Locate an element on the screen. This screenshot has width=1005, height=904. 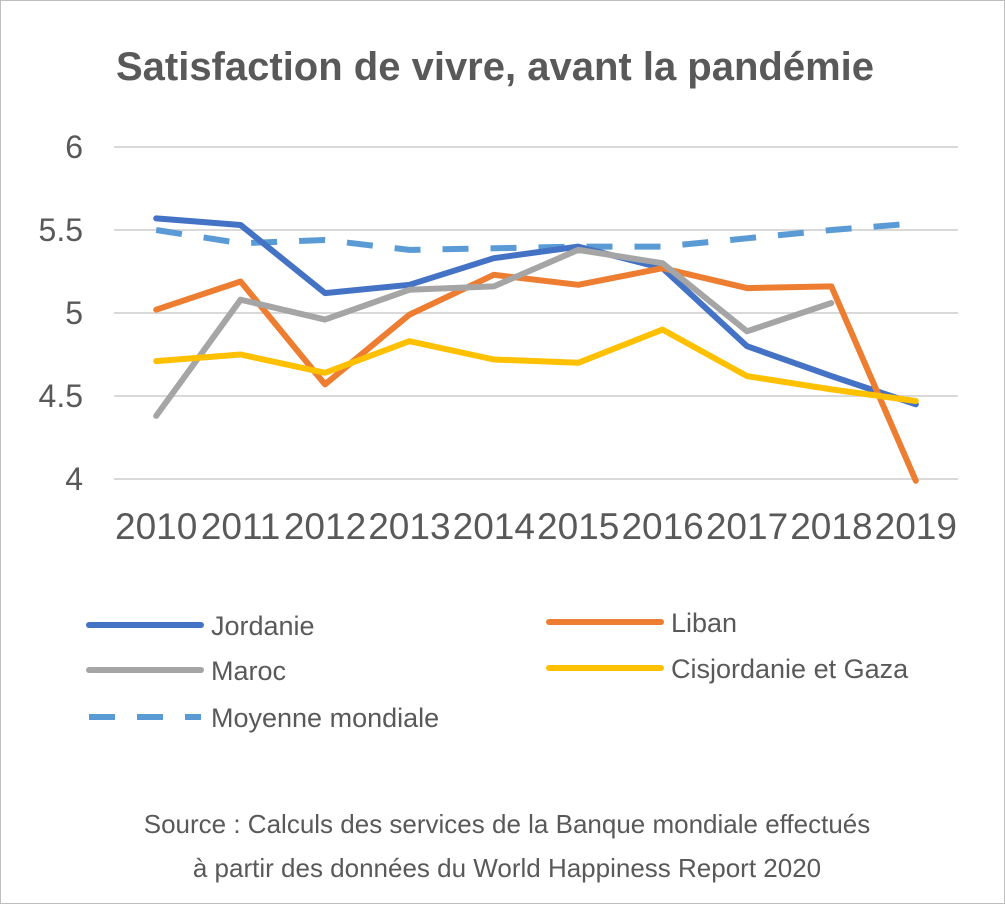
x-tick-label: 2018 is located at coordinates (831, 526).